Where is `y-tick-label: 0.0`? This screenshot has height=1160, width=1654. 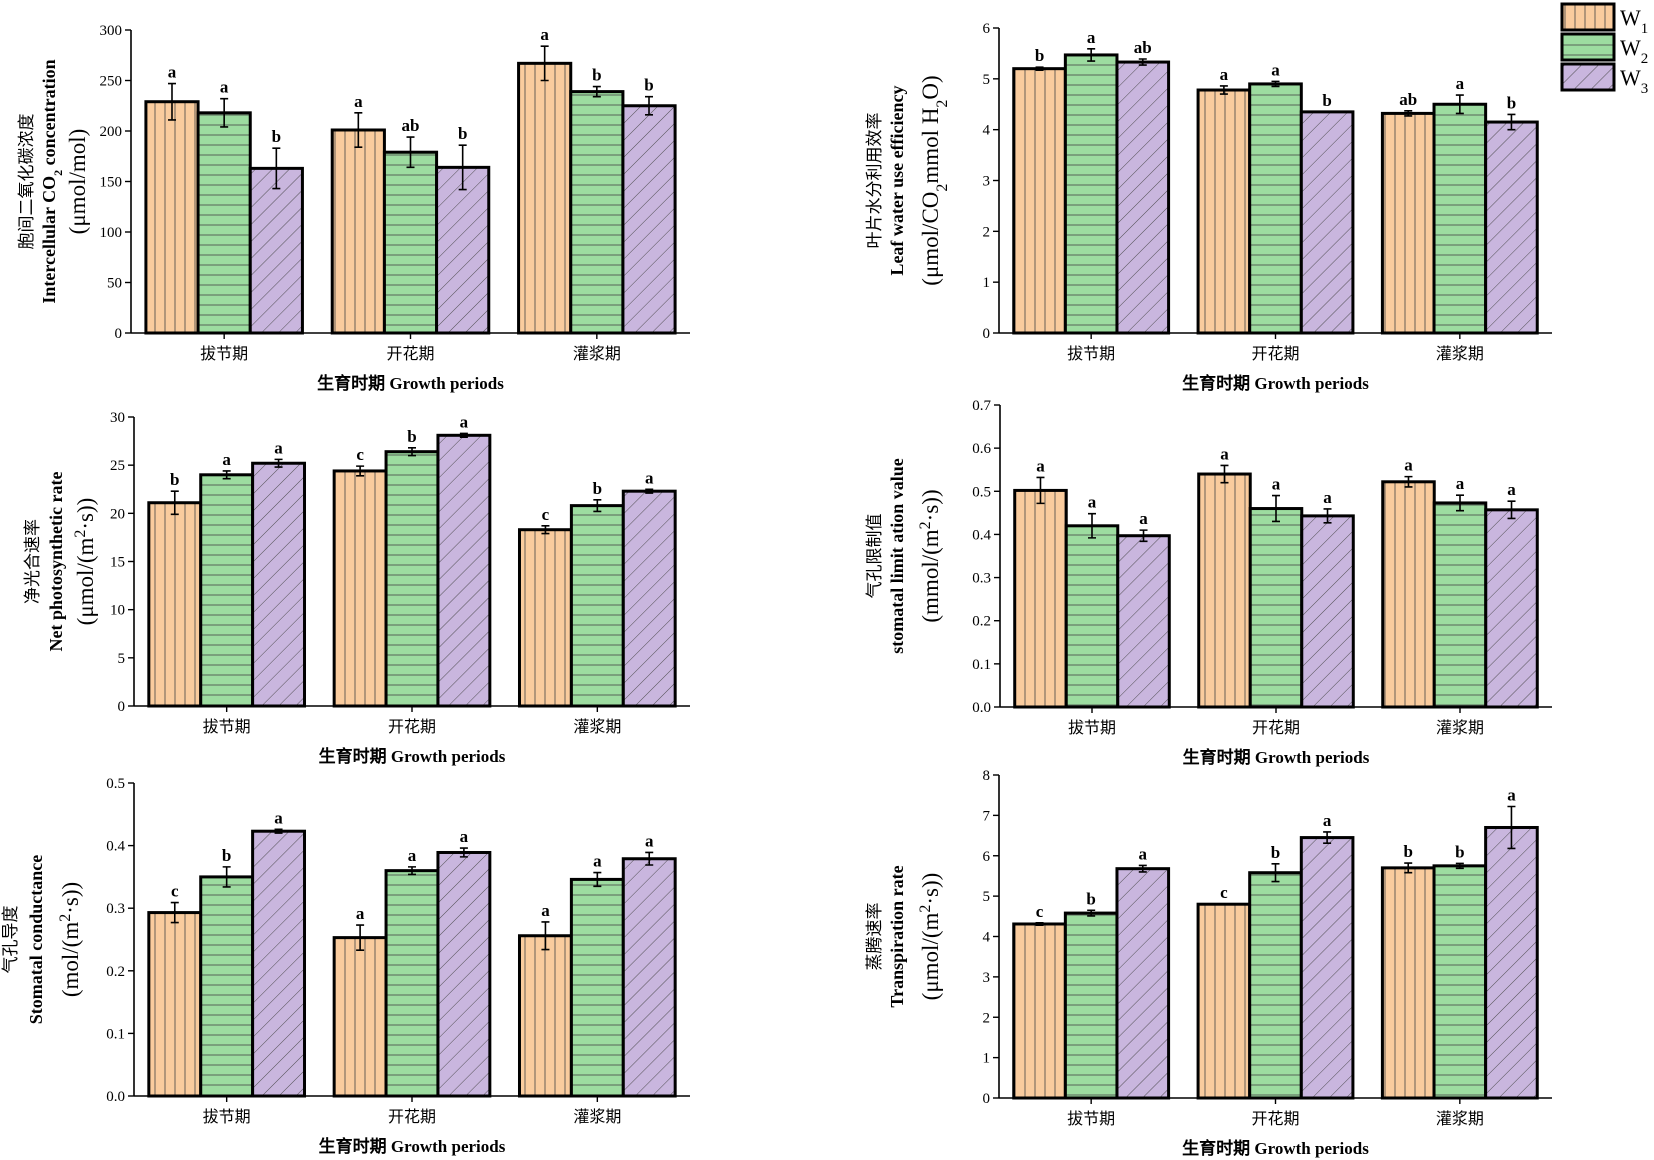 y-tick-label: 0.0 is located at coordinates (981, 708).